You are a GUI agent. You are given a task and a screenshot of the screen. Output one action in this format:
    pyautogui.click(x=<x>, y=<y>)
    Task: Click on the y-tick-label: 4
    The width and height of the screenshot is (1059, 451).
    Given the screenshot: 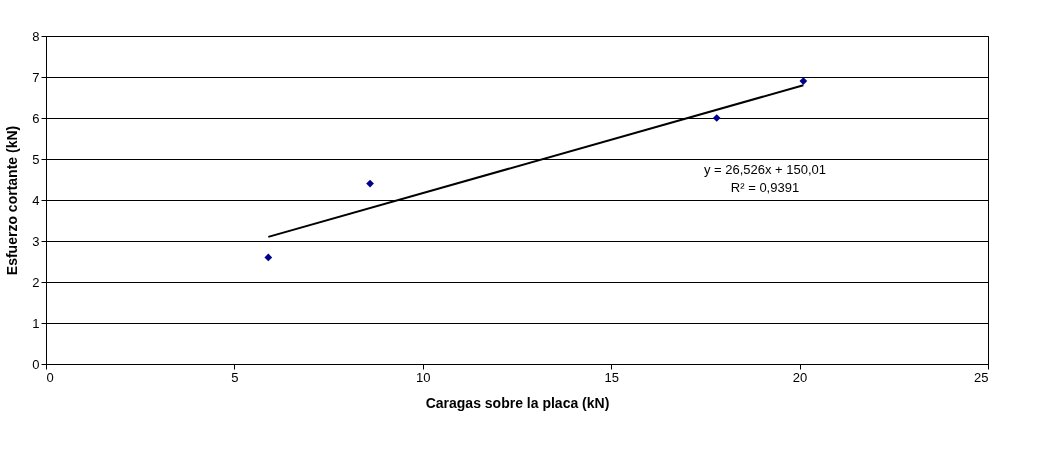 What is the action you would take?
    pyautogui.click(x=36, y=200)
    